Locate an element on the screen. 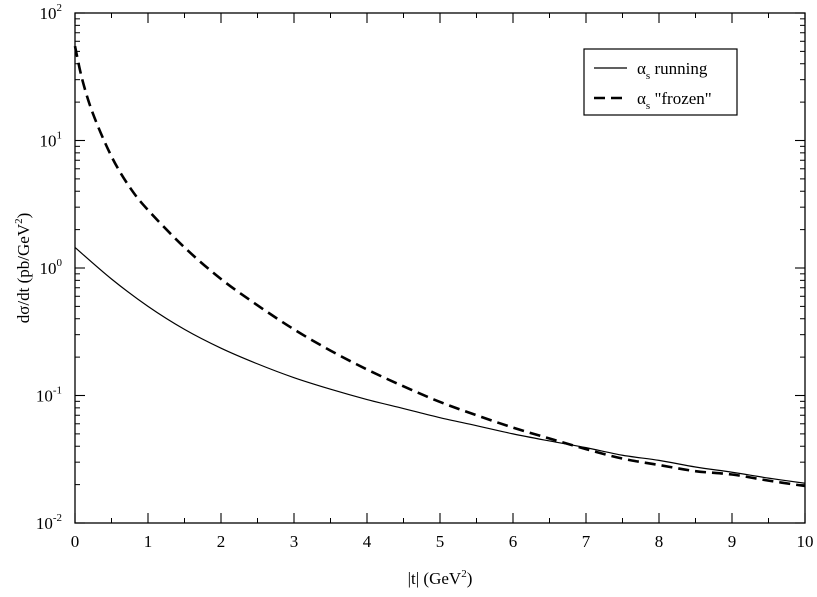 The height and width of the screenshot is (597, 817). y-tick-label: 10⁰ is located at coordinates (51, 267).